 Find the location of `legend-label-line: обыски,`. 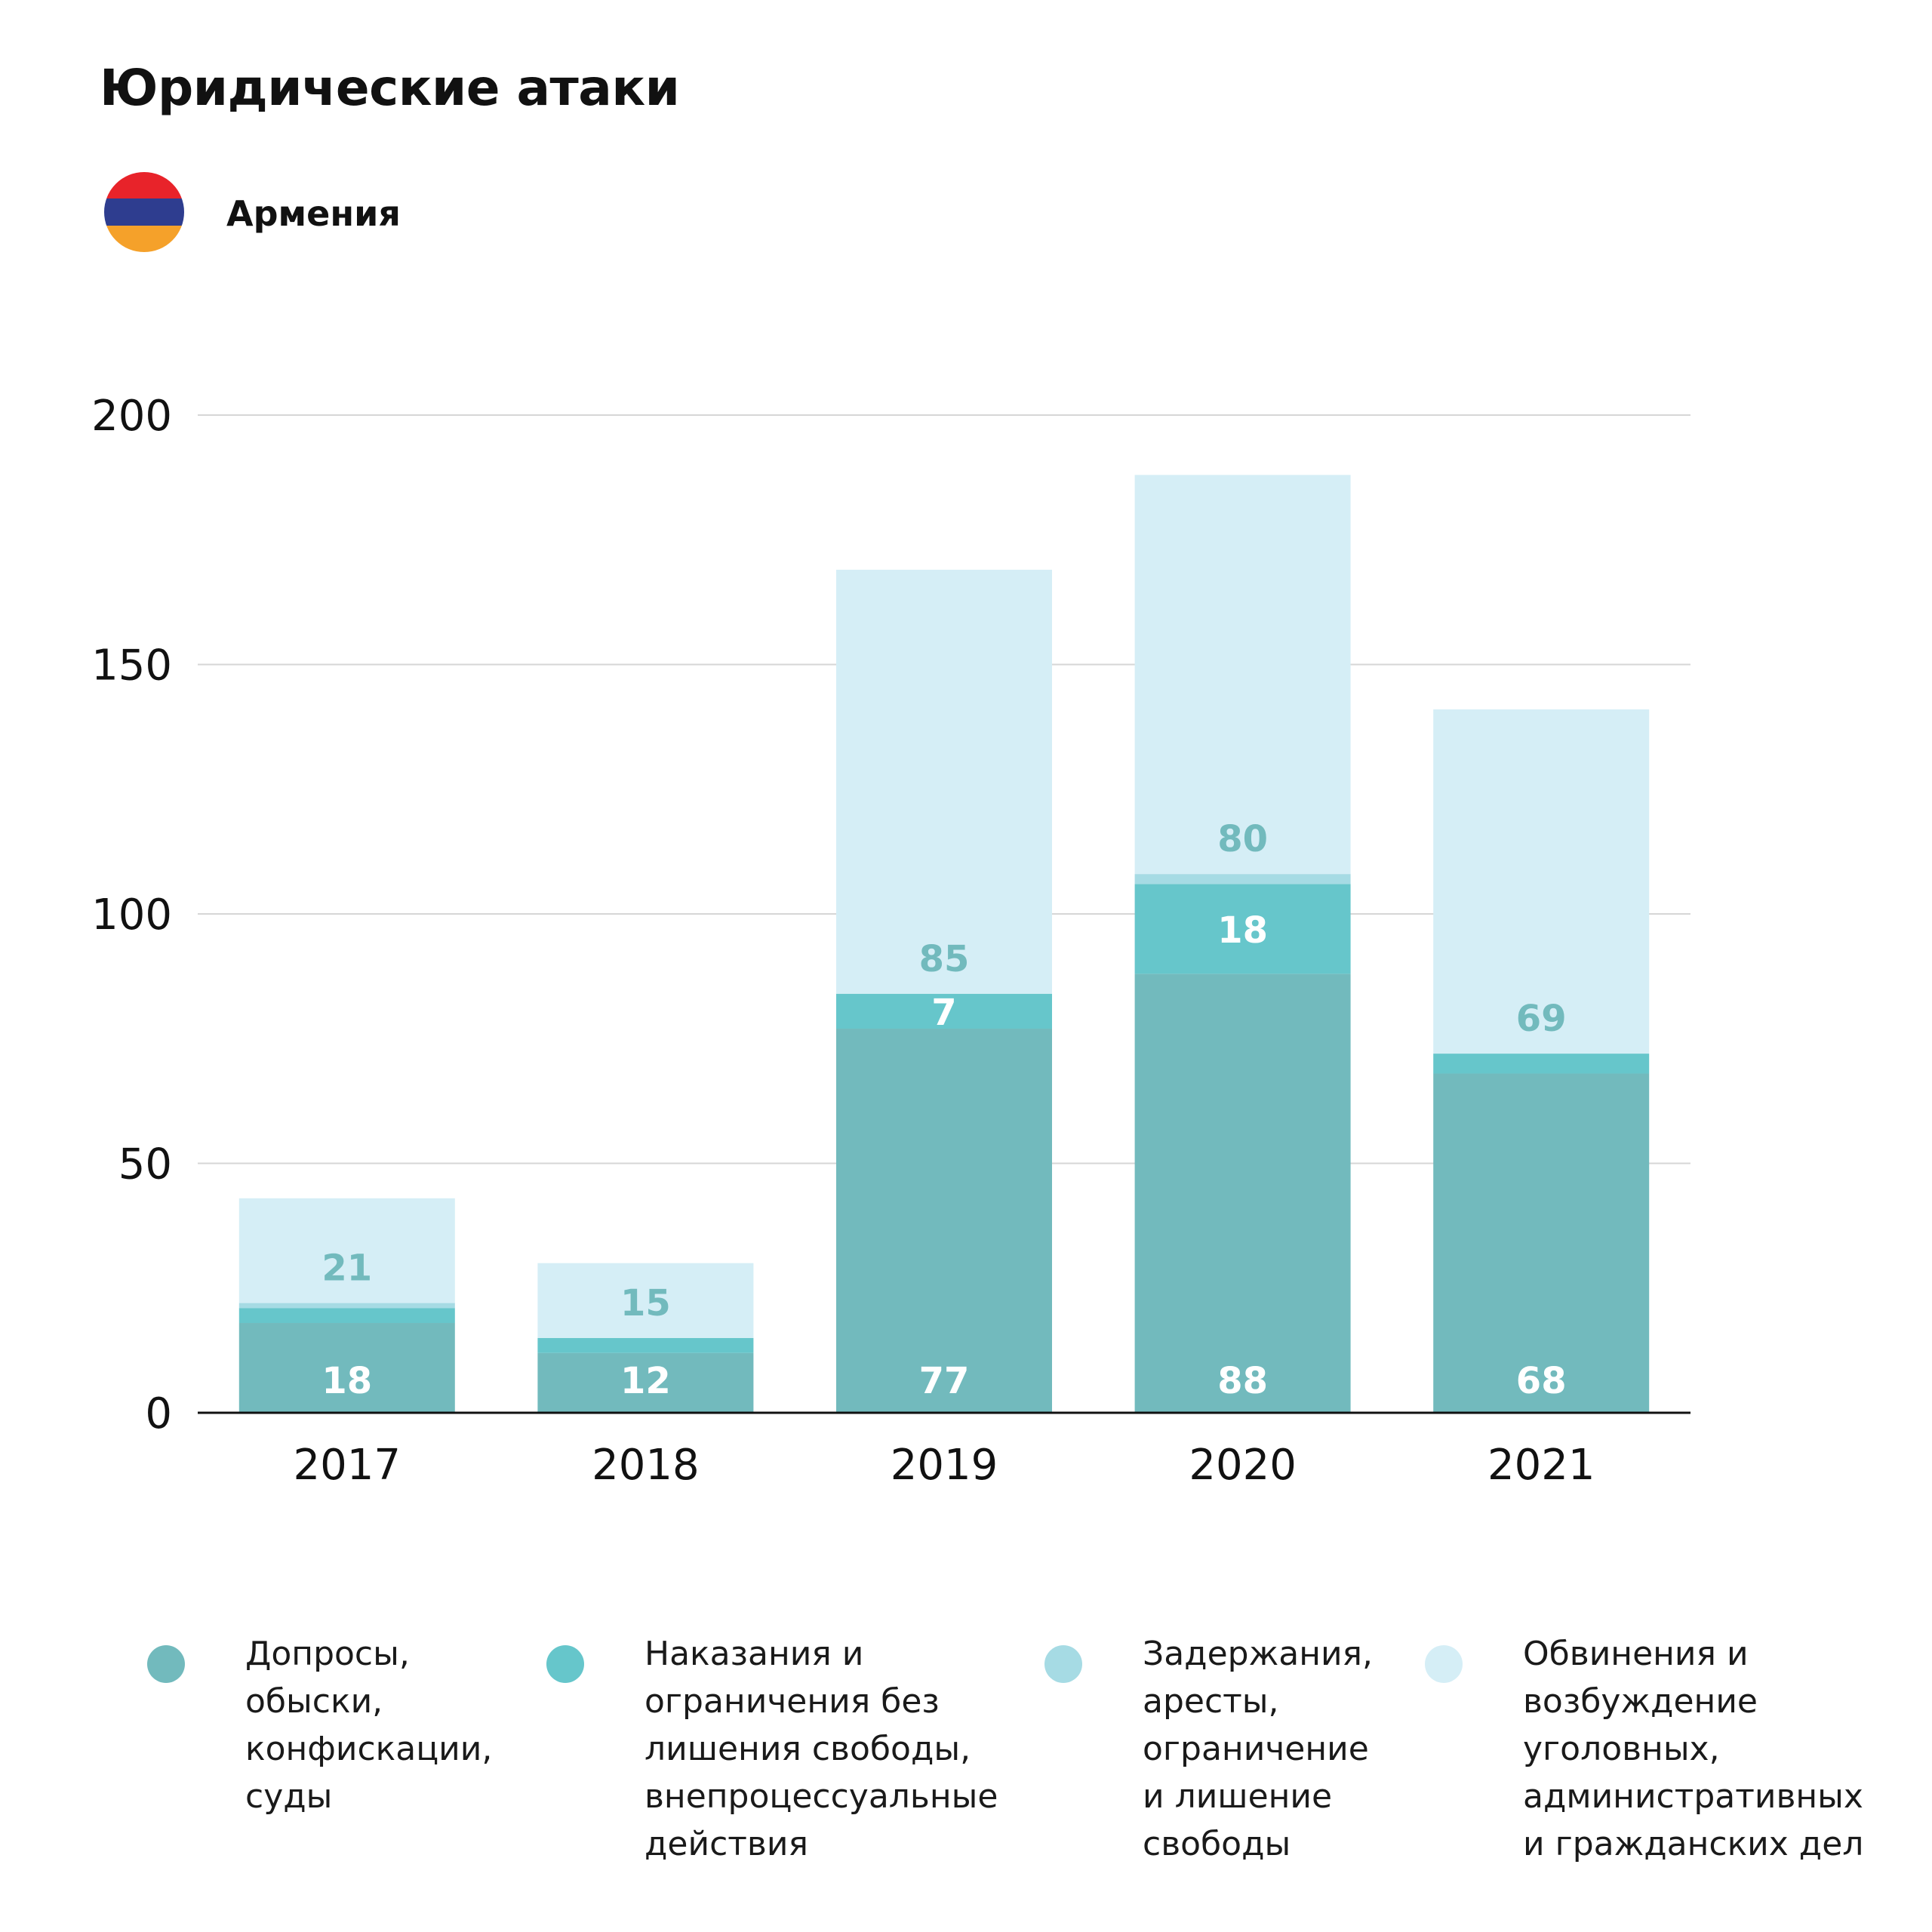

legend-label-line: обыски, is located at coordinates (314, 1701).